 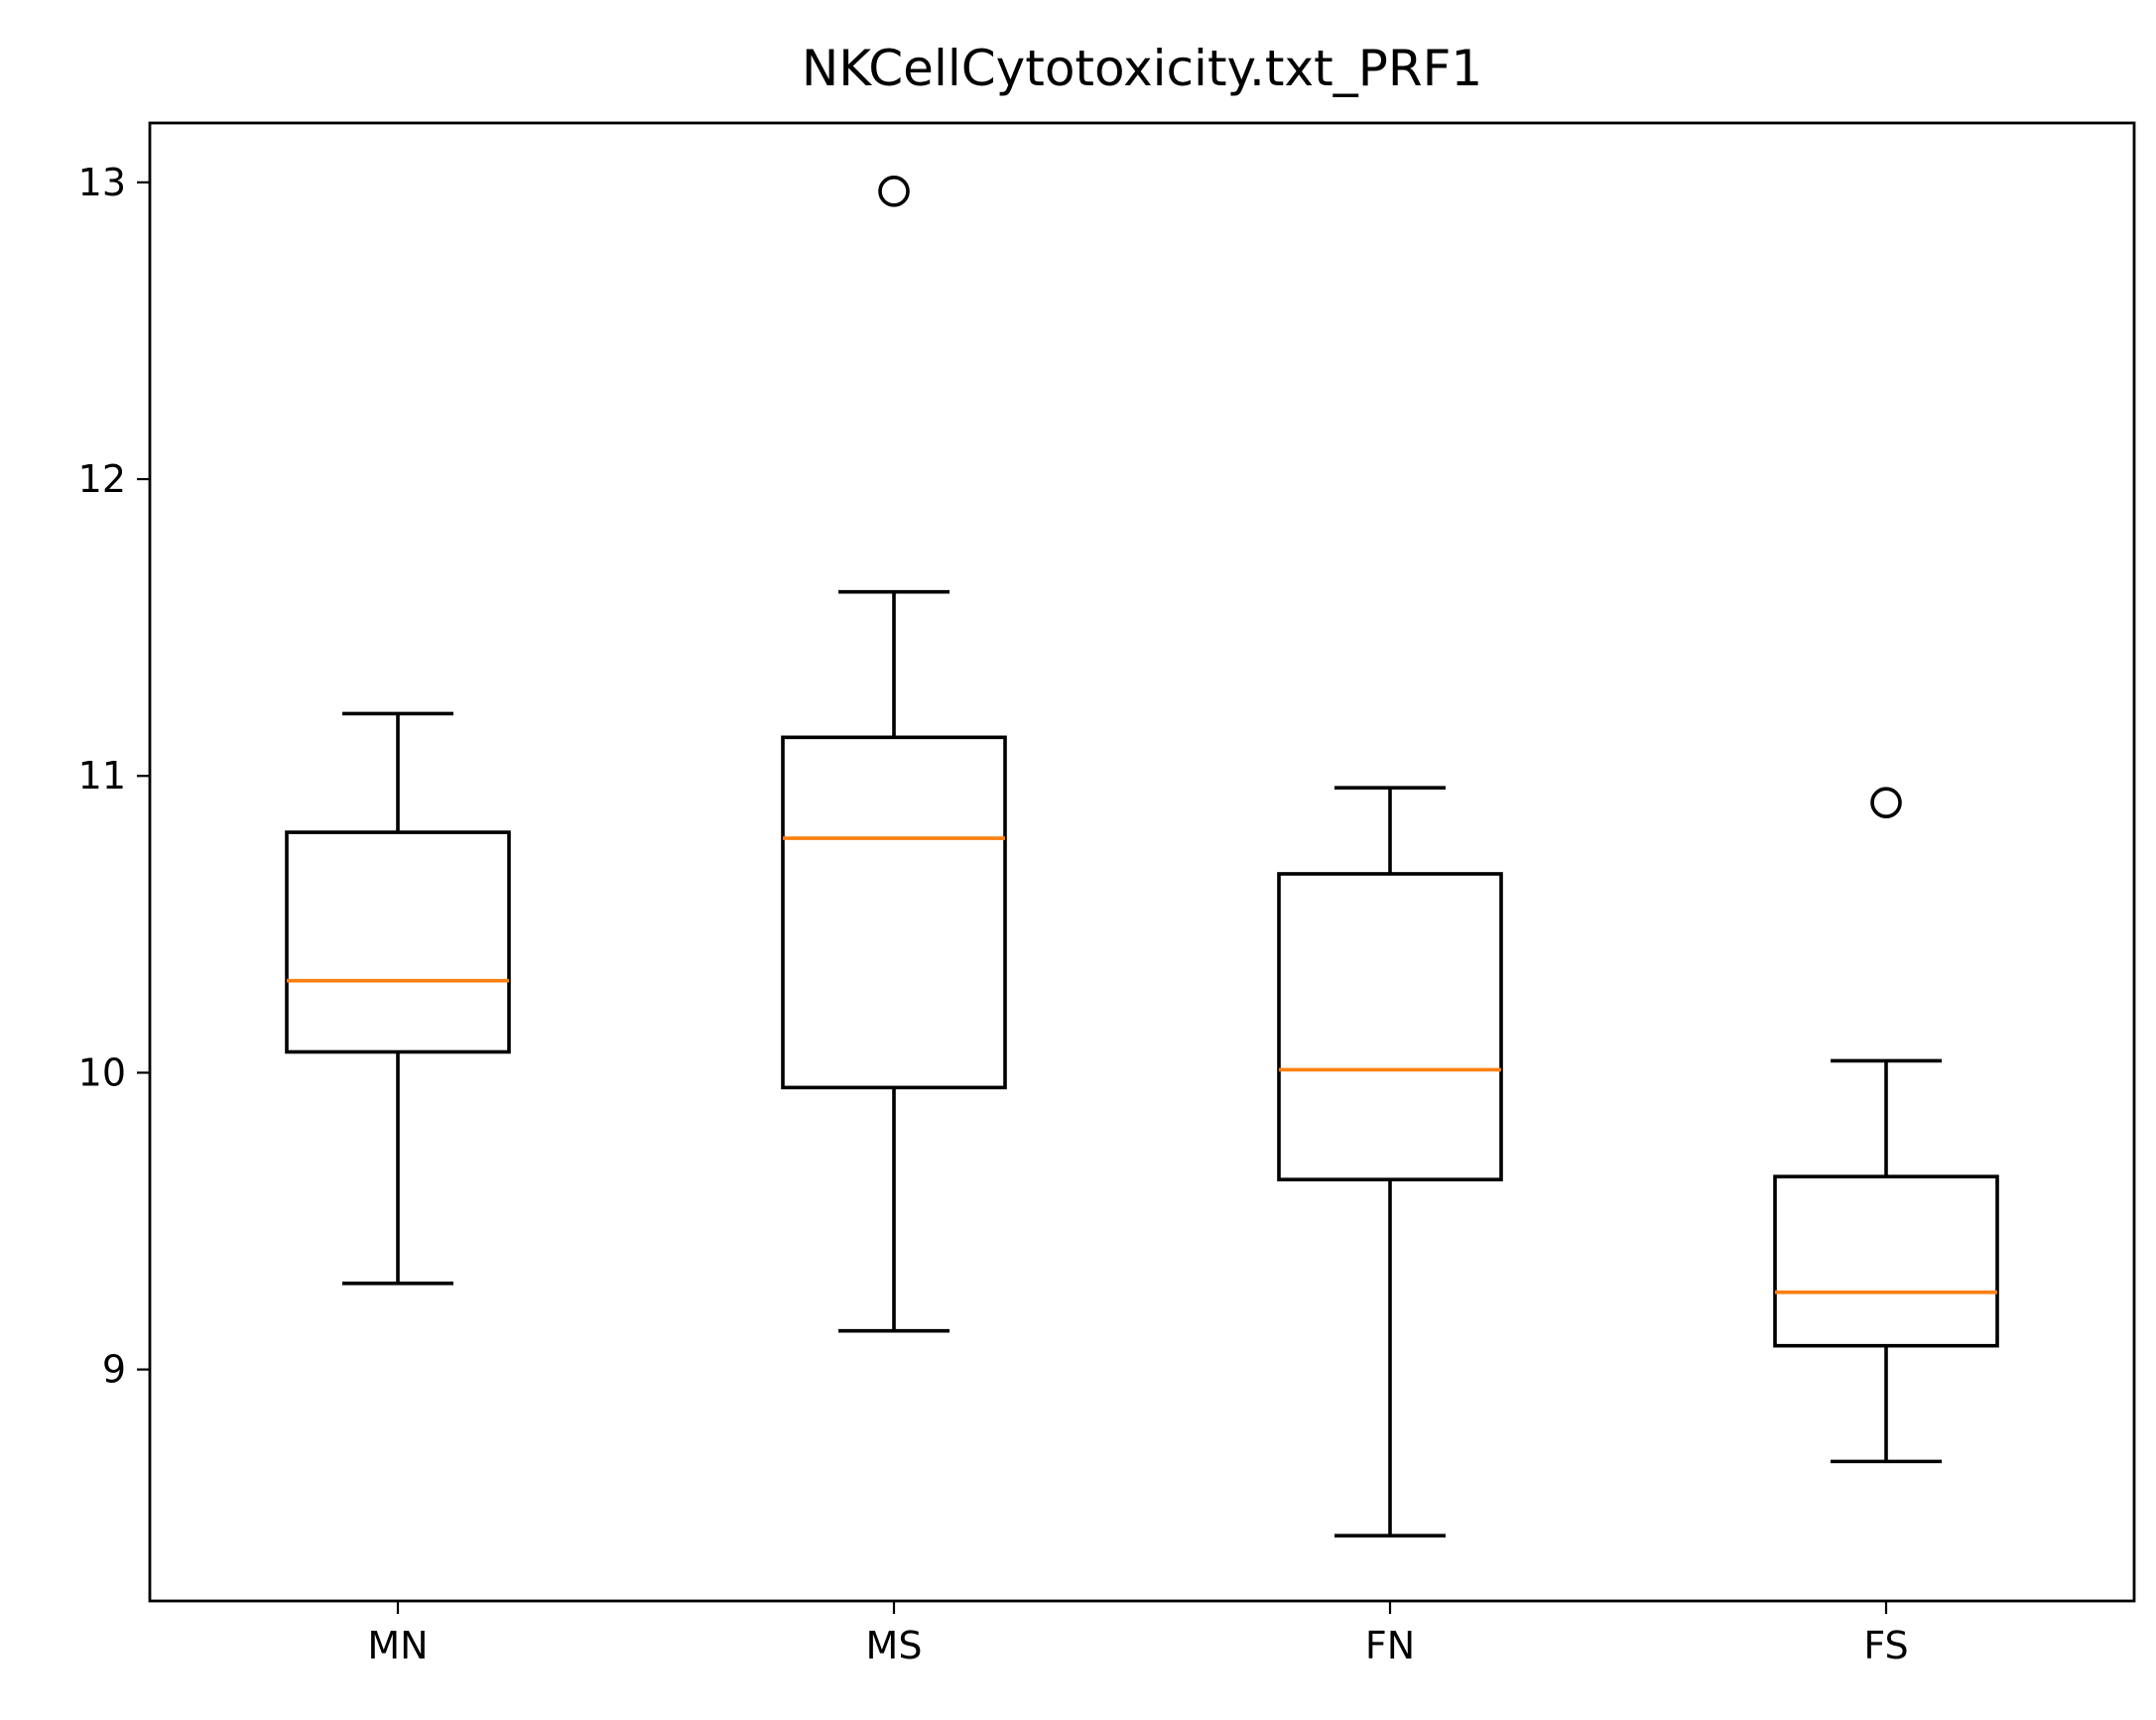 I want to click on y-tick-label: 9, so click(x=114, y=1370).